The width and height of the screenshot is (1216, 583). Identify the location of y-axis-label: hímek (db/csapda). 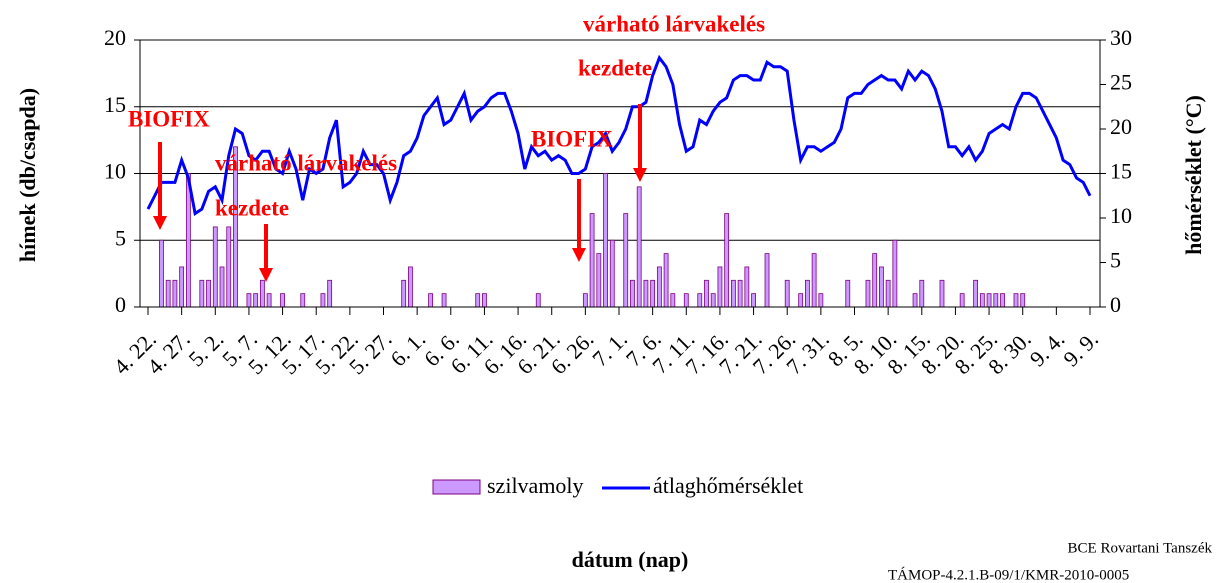
(27, 175).